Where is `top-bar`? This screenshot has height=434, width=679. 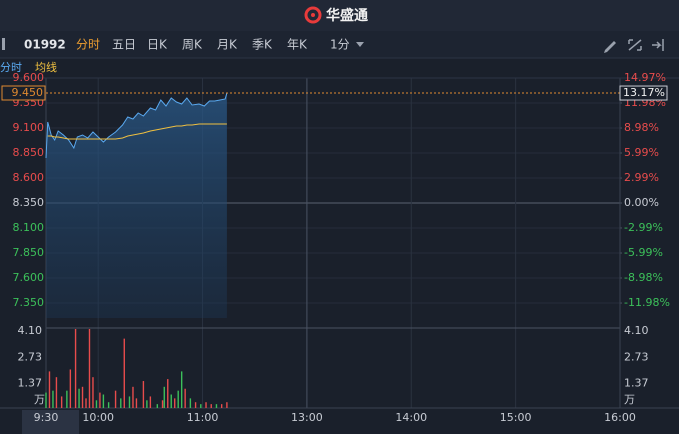 top-bar is located at coordinates (339, 15).